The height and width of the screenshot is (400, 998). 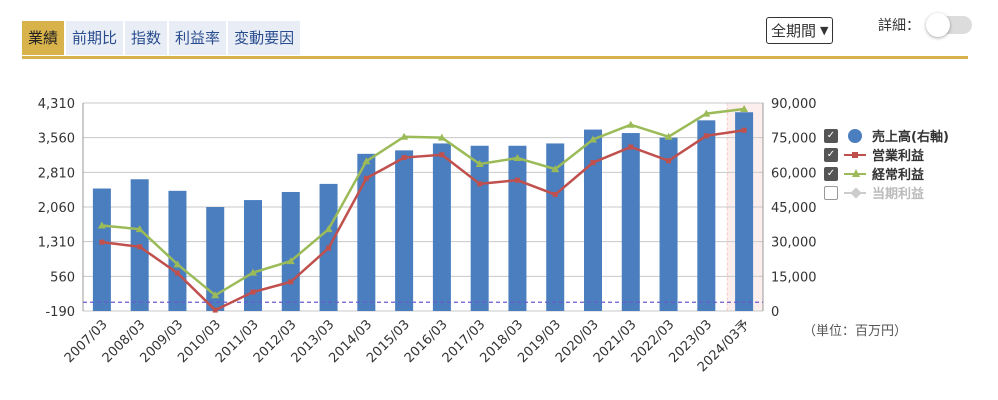 What do you see at coordinates (794, 139) in the screenshot?
I see `right-axis-tick: 75,000` at bounding box center [794, 139].